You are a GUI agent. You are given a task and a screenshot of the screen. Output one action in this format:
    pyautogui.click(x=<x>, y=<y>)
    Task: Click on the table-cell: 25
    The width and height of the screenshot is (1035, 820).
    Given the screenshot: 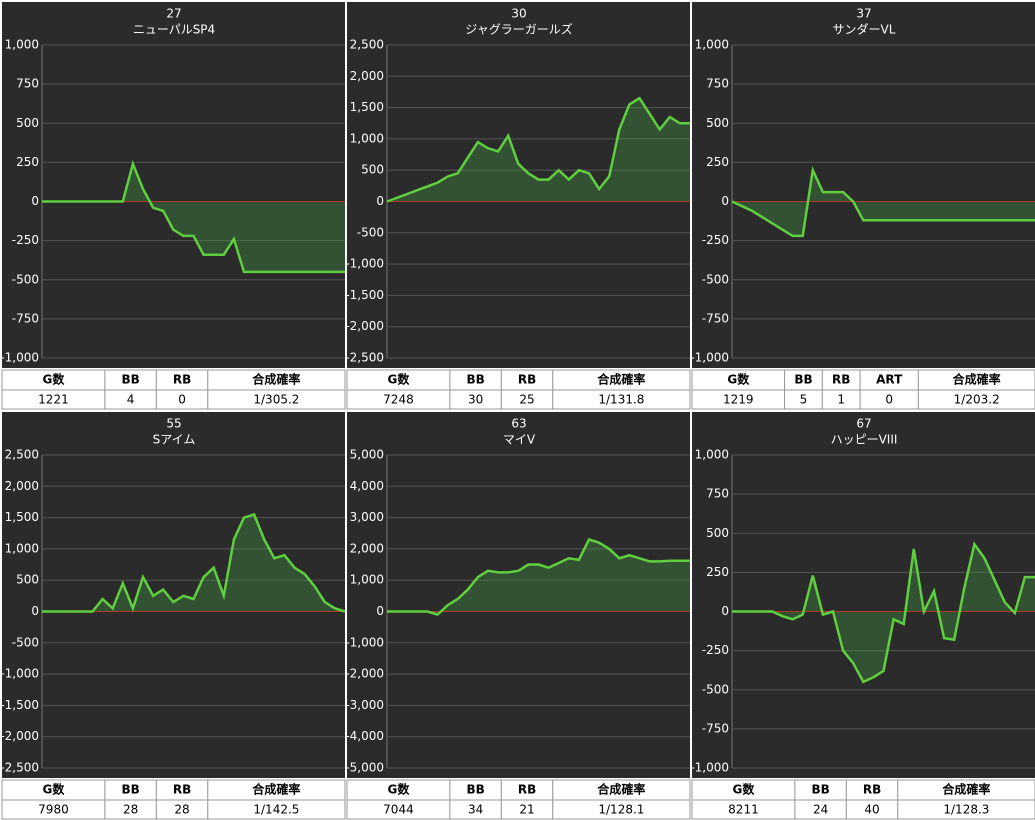 What is the action you would take?
    pyautogui.click(x=526, y=400)
    